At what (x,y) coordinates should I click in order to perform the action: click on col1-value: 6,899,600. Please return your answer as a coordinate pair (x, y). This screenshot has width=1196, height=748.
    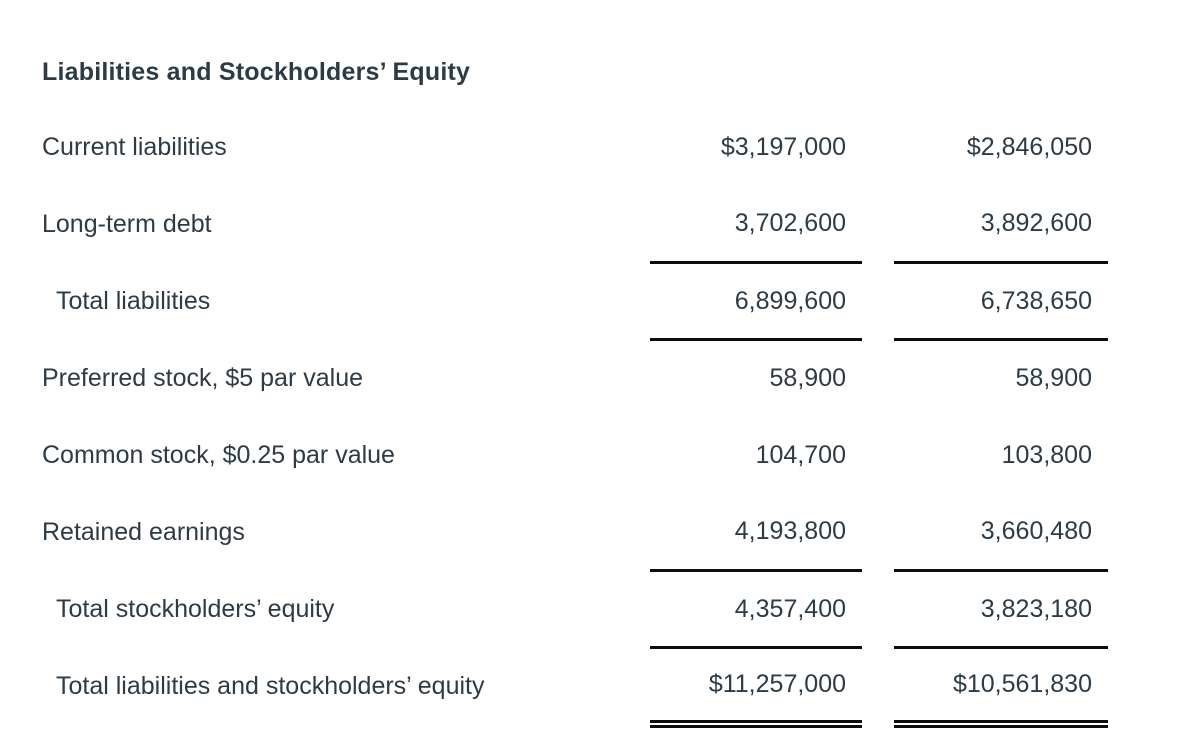
    Looking at the image, I should click on (756, 301).